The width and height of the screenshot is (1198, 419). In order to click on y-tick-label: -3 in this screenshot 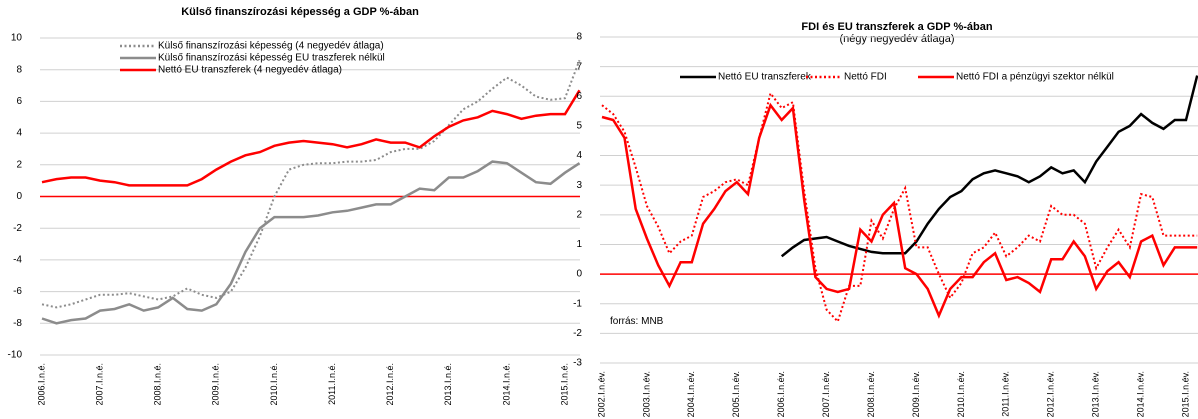, I will do `click(577, 363)`.